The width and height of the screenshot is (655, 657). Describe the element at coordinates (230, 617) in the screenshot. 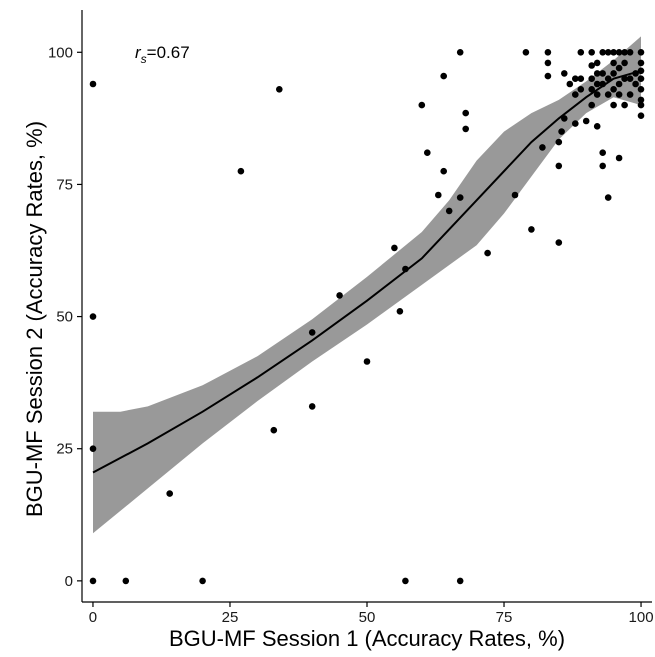

I see `x-tick-label: 25` at that location.